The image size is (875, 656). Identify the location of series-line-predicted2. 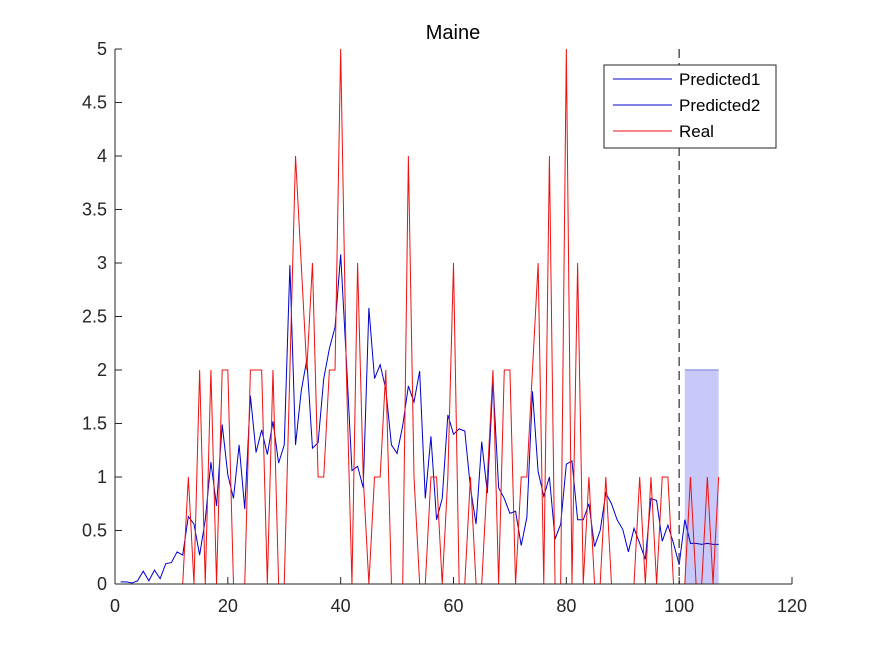
(701, 532).